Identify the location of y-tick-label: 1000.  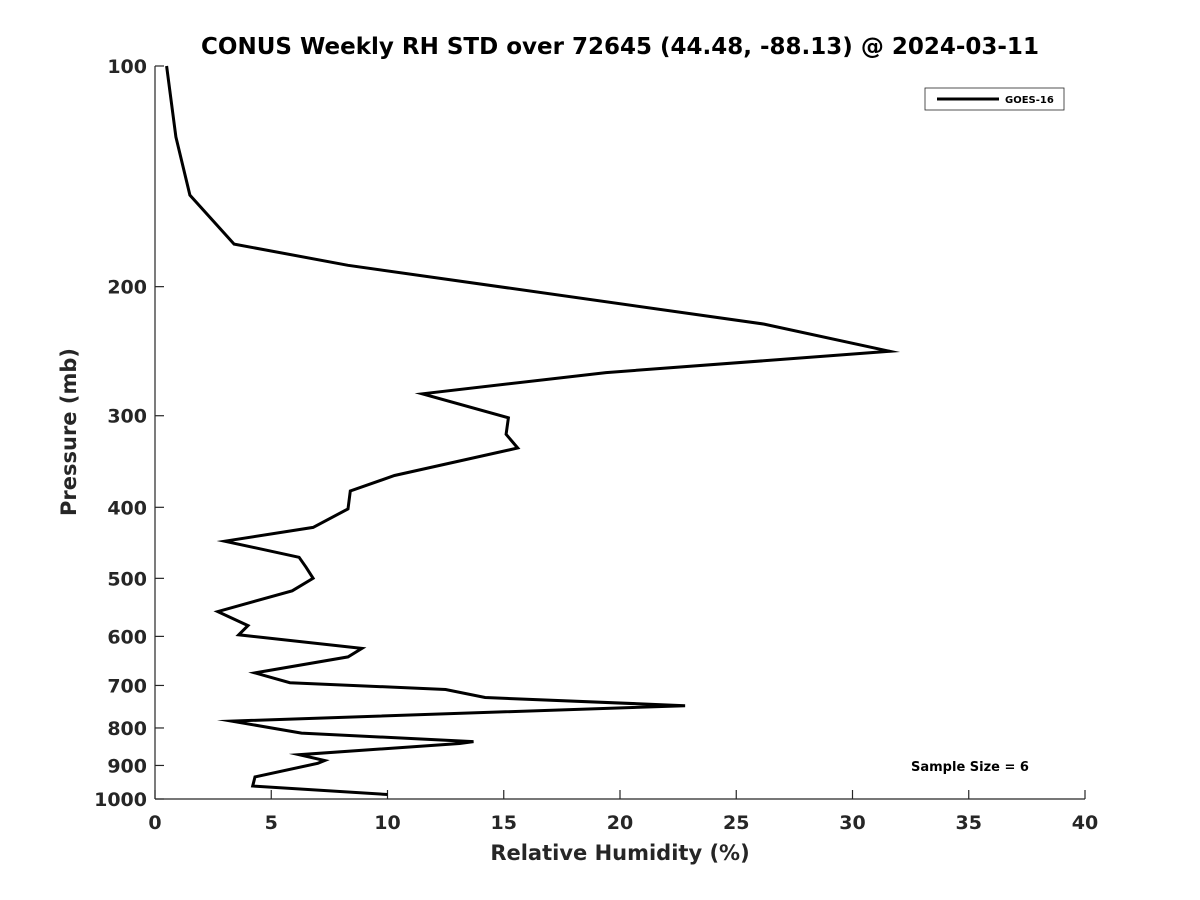
(120, 800).